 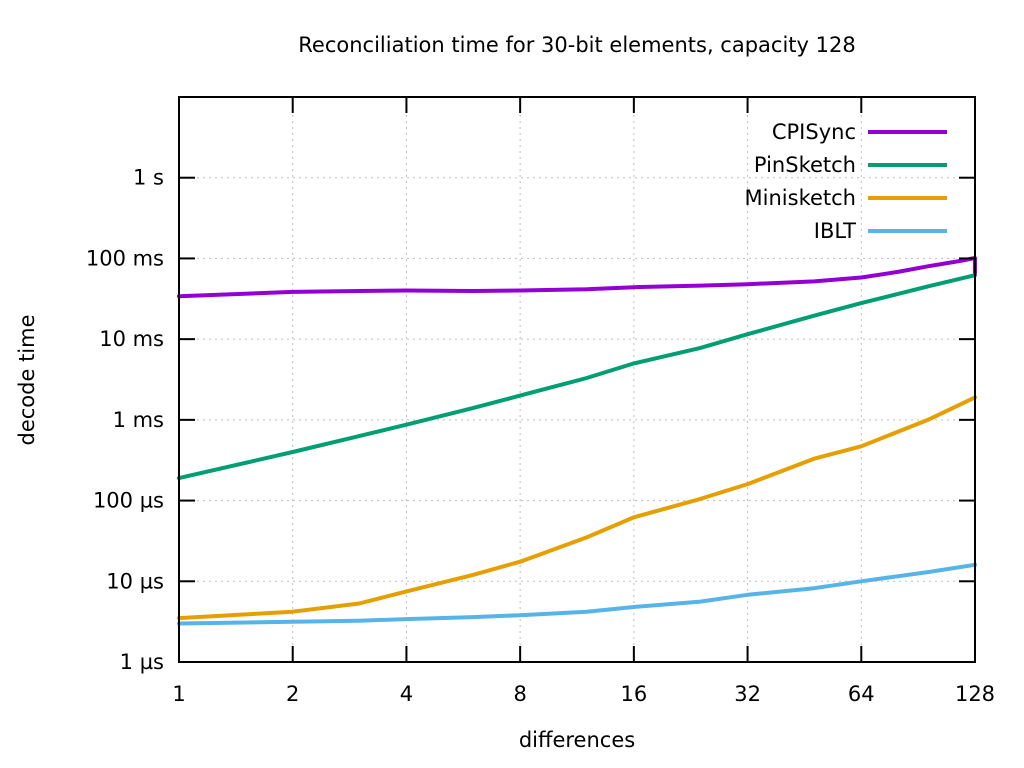 I want to click on x-tick-label: 1, so click(x=178, y=694).